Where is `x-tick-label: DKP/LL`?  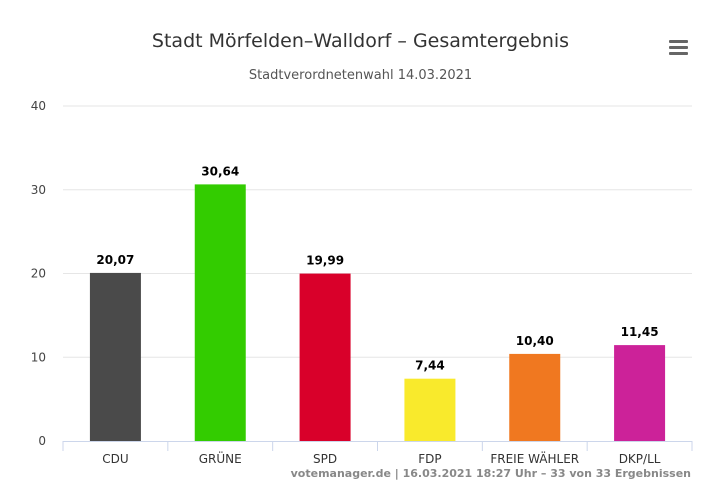
x-tick-label: DKP/LL is located at coordinates (640, 459).